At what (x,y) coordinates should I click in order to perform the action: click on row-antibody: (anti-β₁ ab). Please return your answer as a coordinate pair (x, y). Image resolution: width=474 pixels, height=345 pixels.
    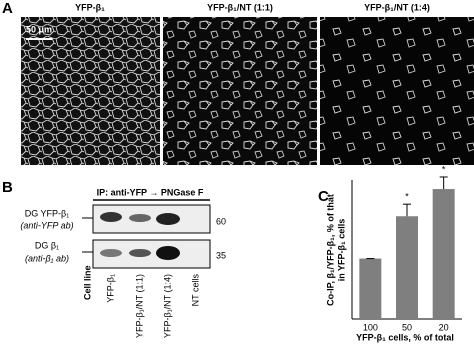
    Looking at the image, I should click on (47, 258).